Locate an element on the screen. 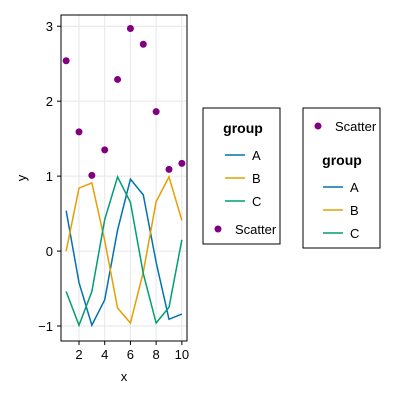  x-axis-label: x is located at coordinates (124, 376).